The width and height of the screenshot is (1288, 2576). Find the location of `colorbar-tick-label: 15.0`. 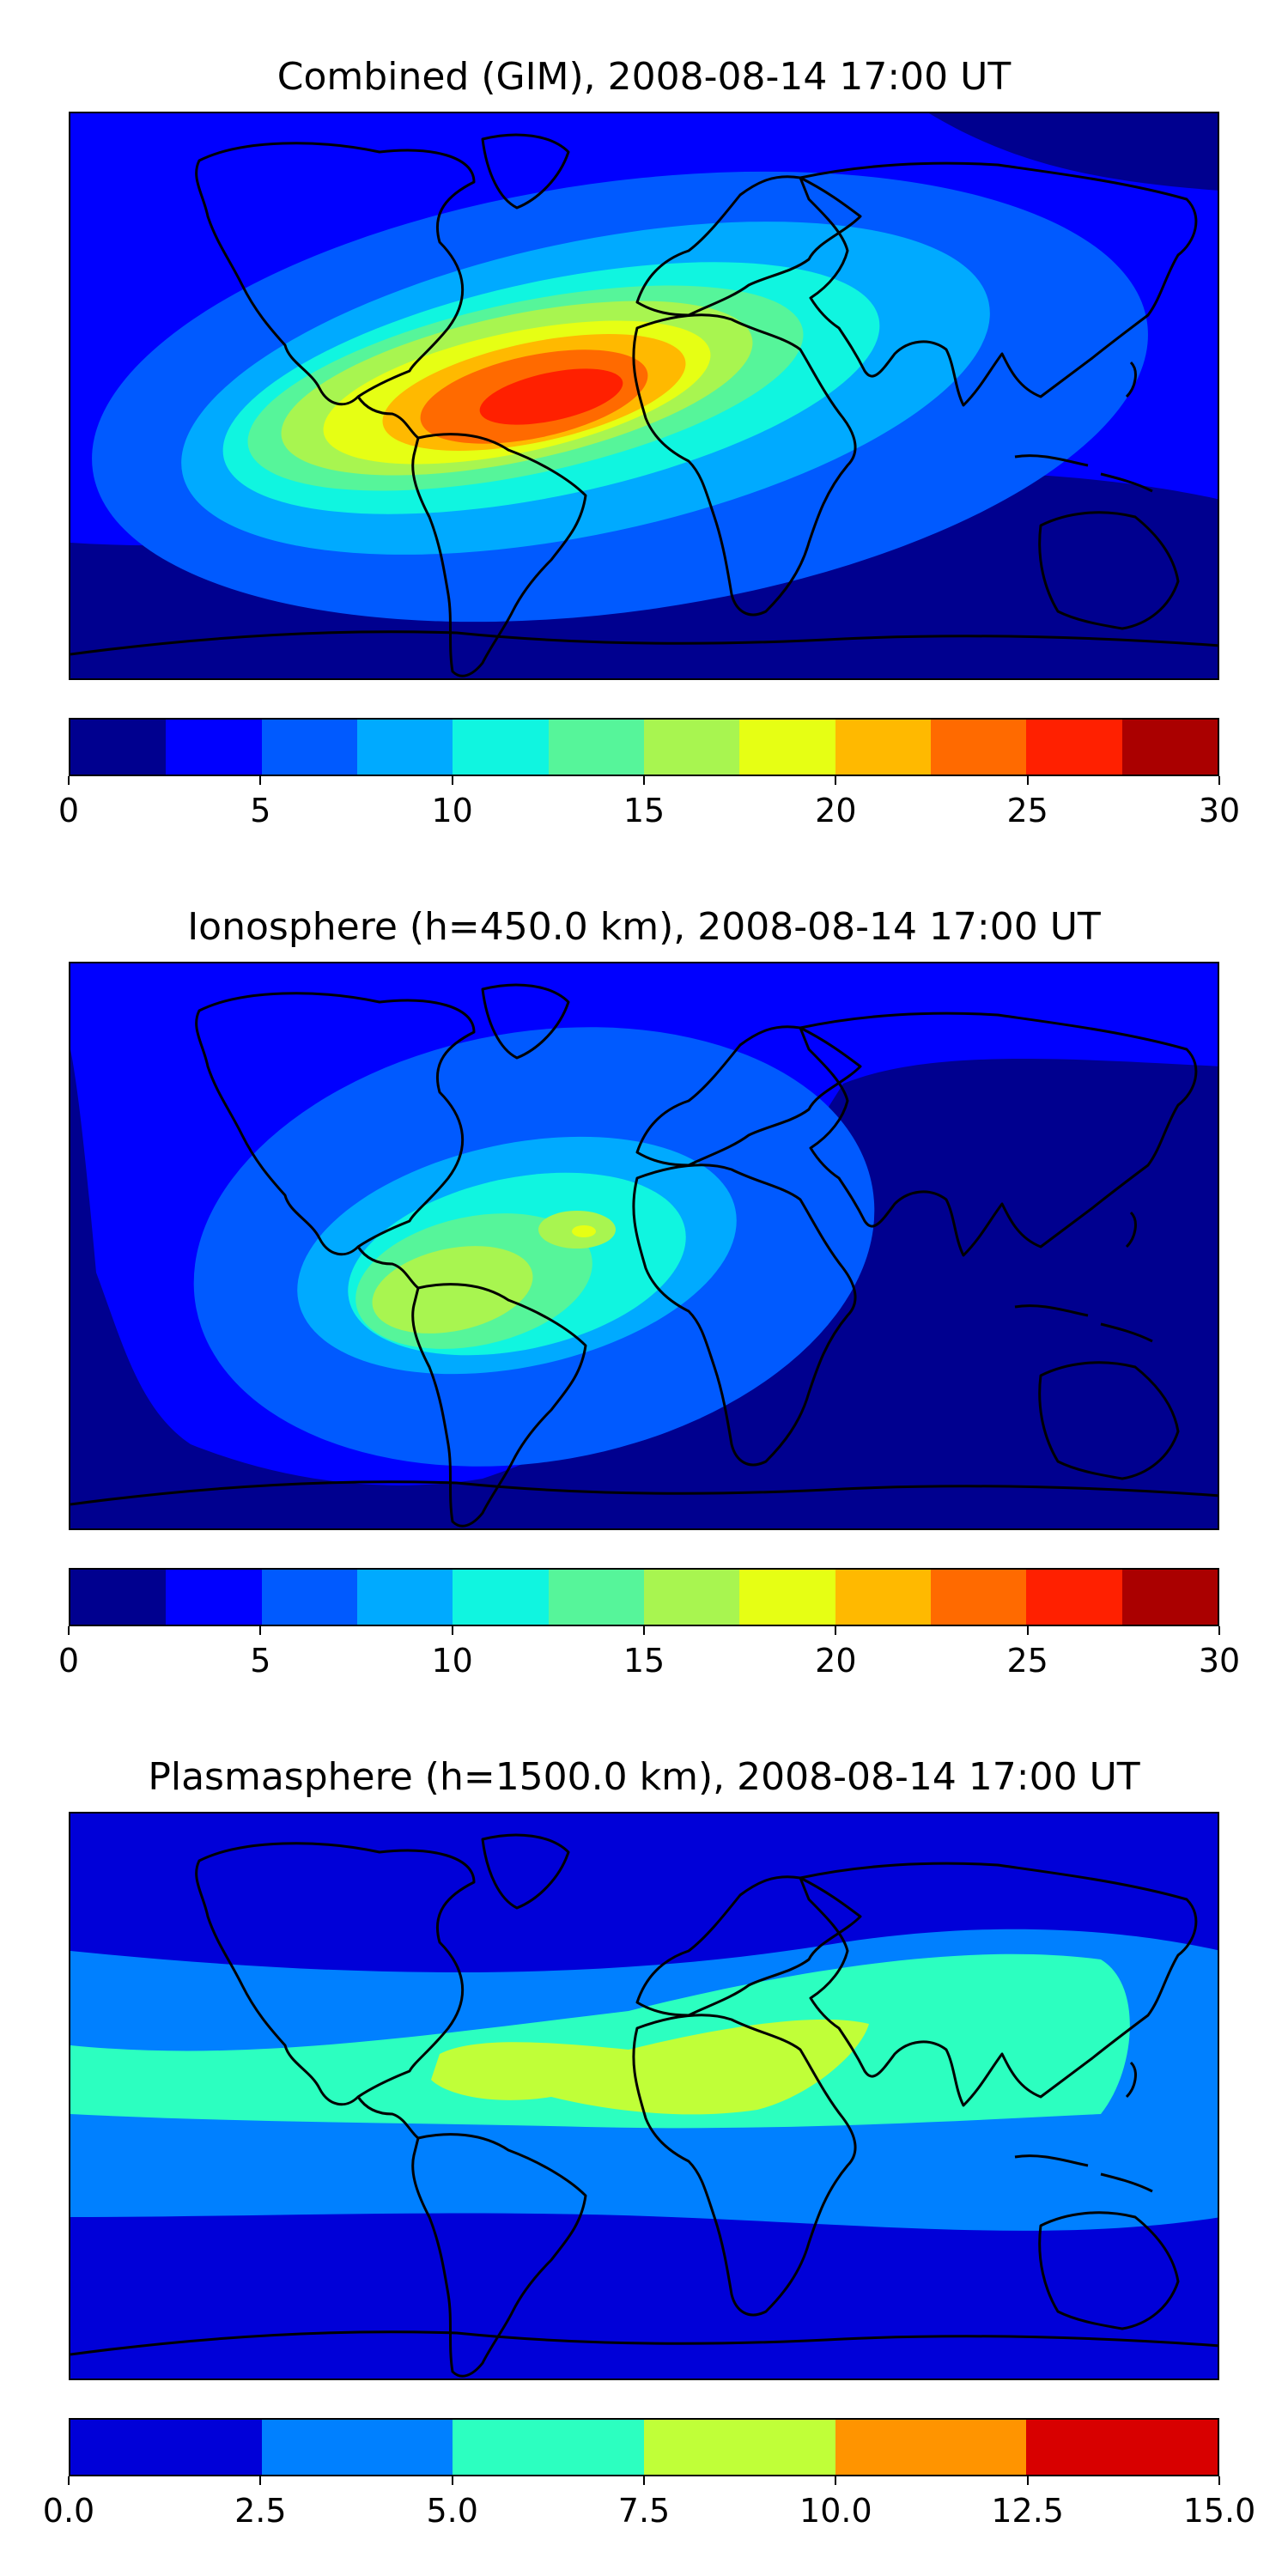

colorbar-tick-label: 15.0 is located at coordinates (1219, 2511).